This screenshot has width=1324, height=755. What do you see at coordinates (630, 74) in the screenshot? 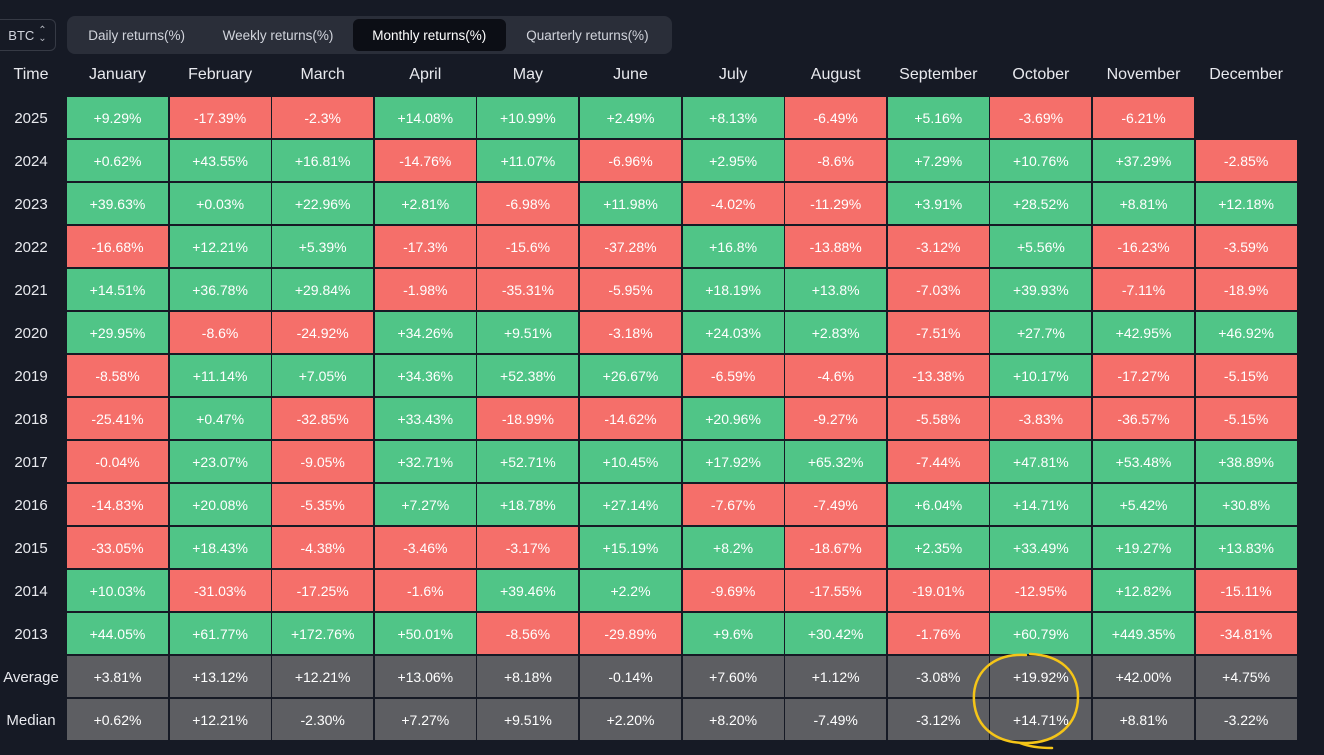
I see `month-header-june: June` at bounding box center [630, 74].